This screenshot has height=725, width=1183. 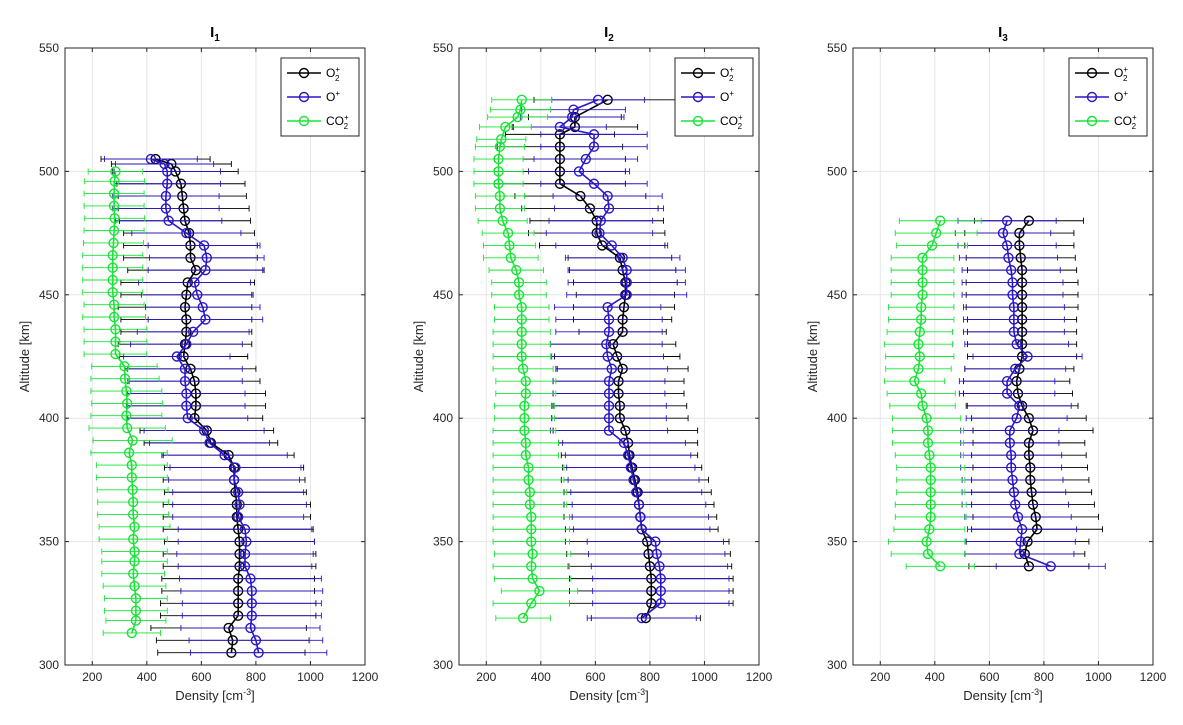 I want to click on legend-label-subscript: 2, so click(x=346, y=126).